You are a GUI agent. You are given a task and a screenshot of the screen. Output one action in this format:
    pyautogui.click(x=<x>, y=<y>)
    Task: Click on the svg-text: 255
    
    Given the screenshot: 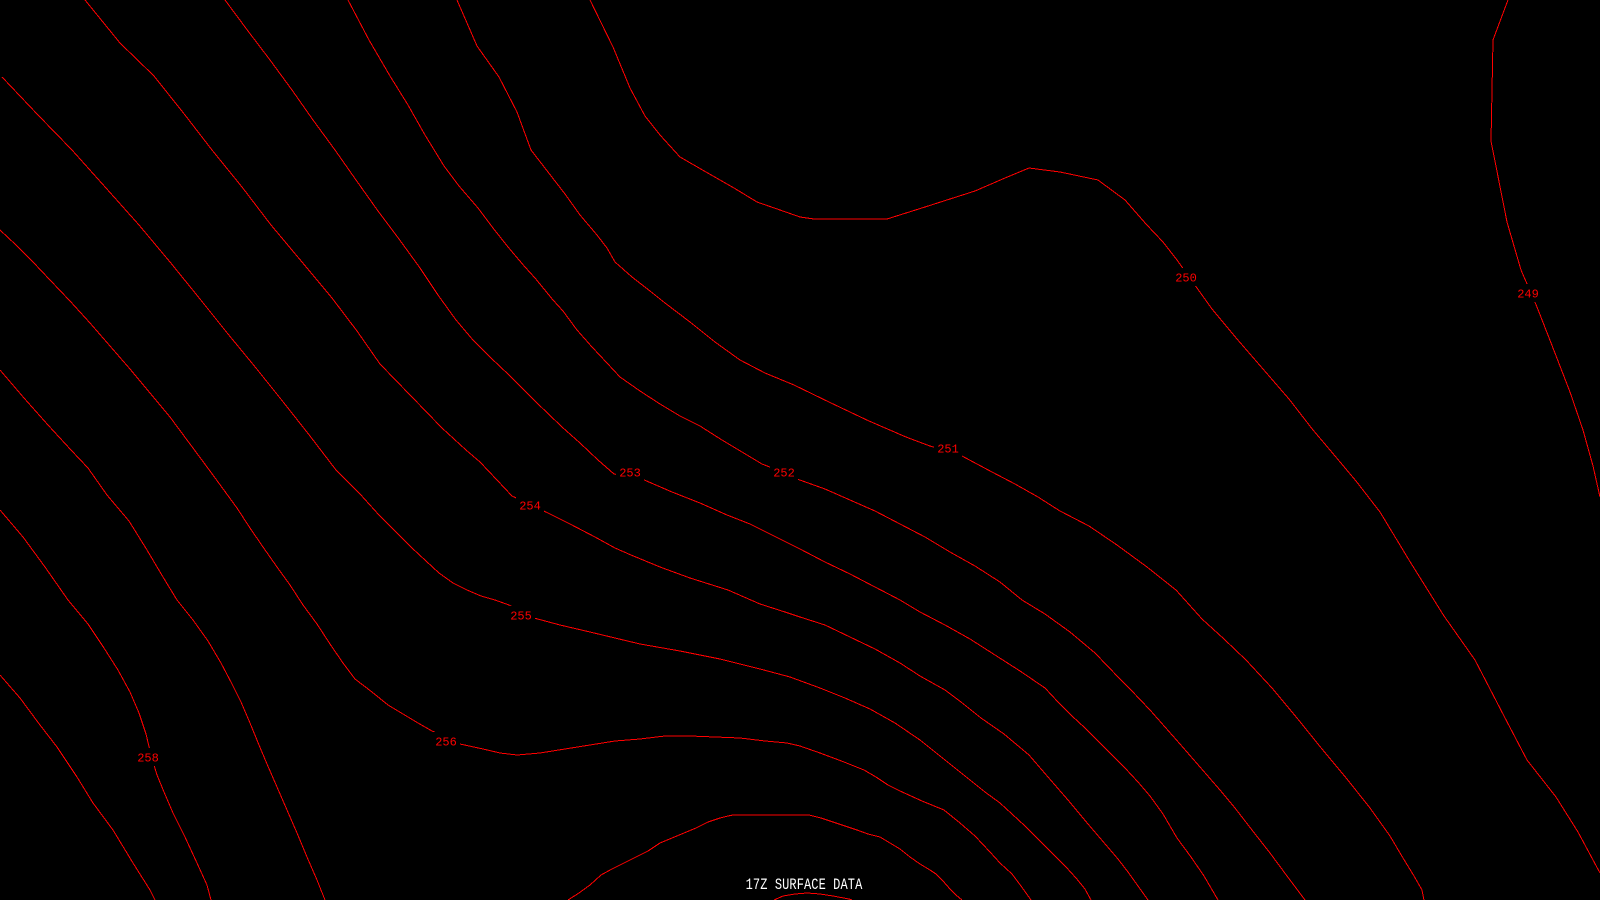 What is the action you would take?
    pyautogui.click(x=521, y=617)
    